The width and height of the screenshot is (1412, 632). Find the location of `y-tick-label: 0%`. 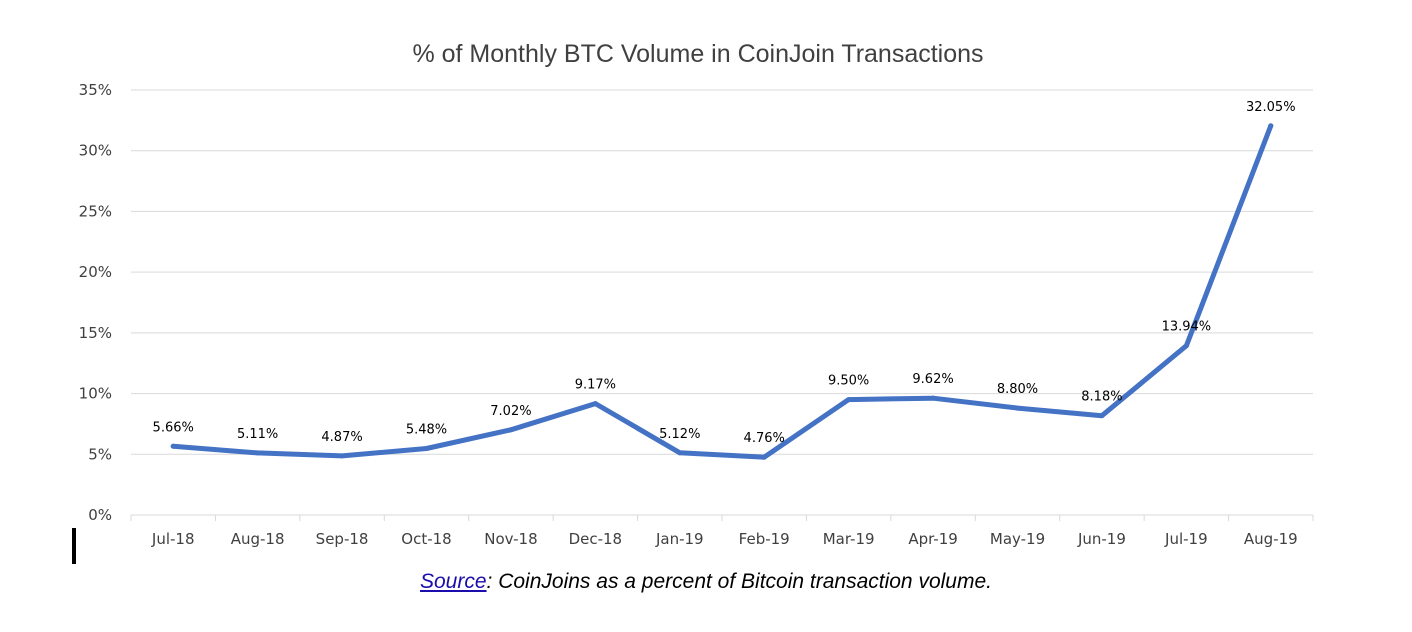

y-tick-label: 0% is located at coordinates (100, 515).